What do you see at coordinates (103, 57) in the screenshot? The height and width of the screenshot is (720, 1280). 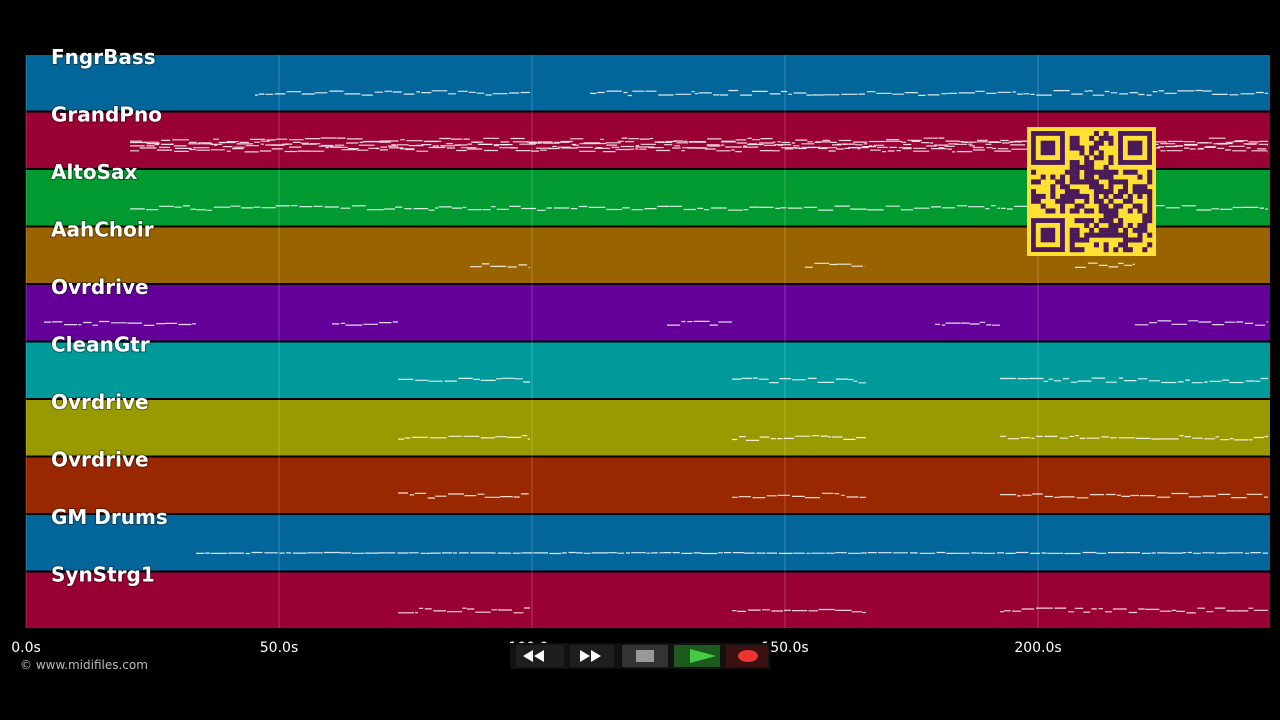 I see `track-name: FngrBass` at bounding box center [103, 57].